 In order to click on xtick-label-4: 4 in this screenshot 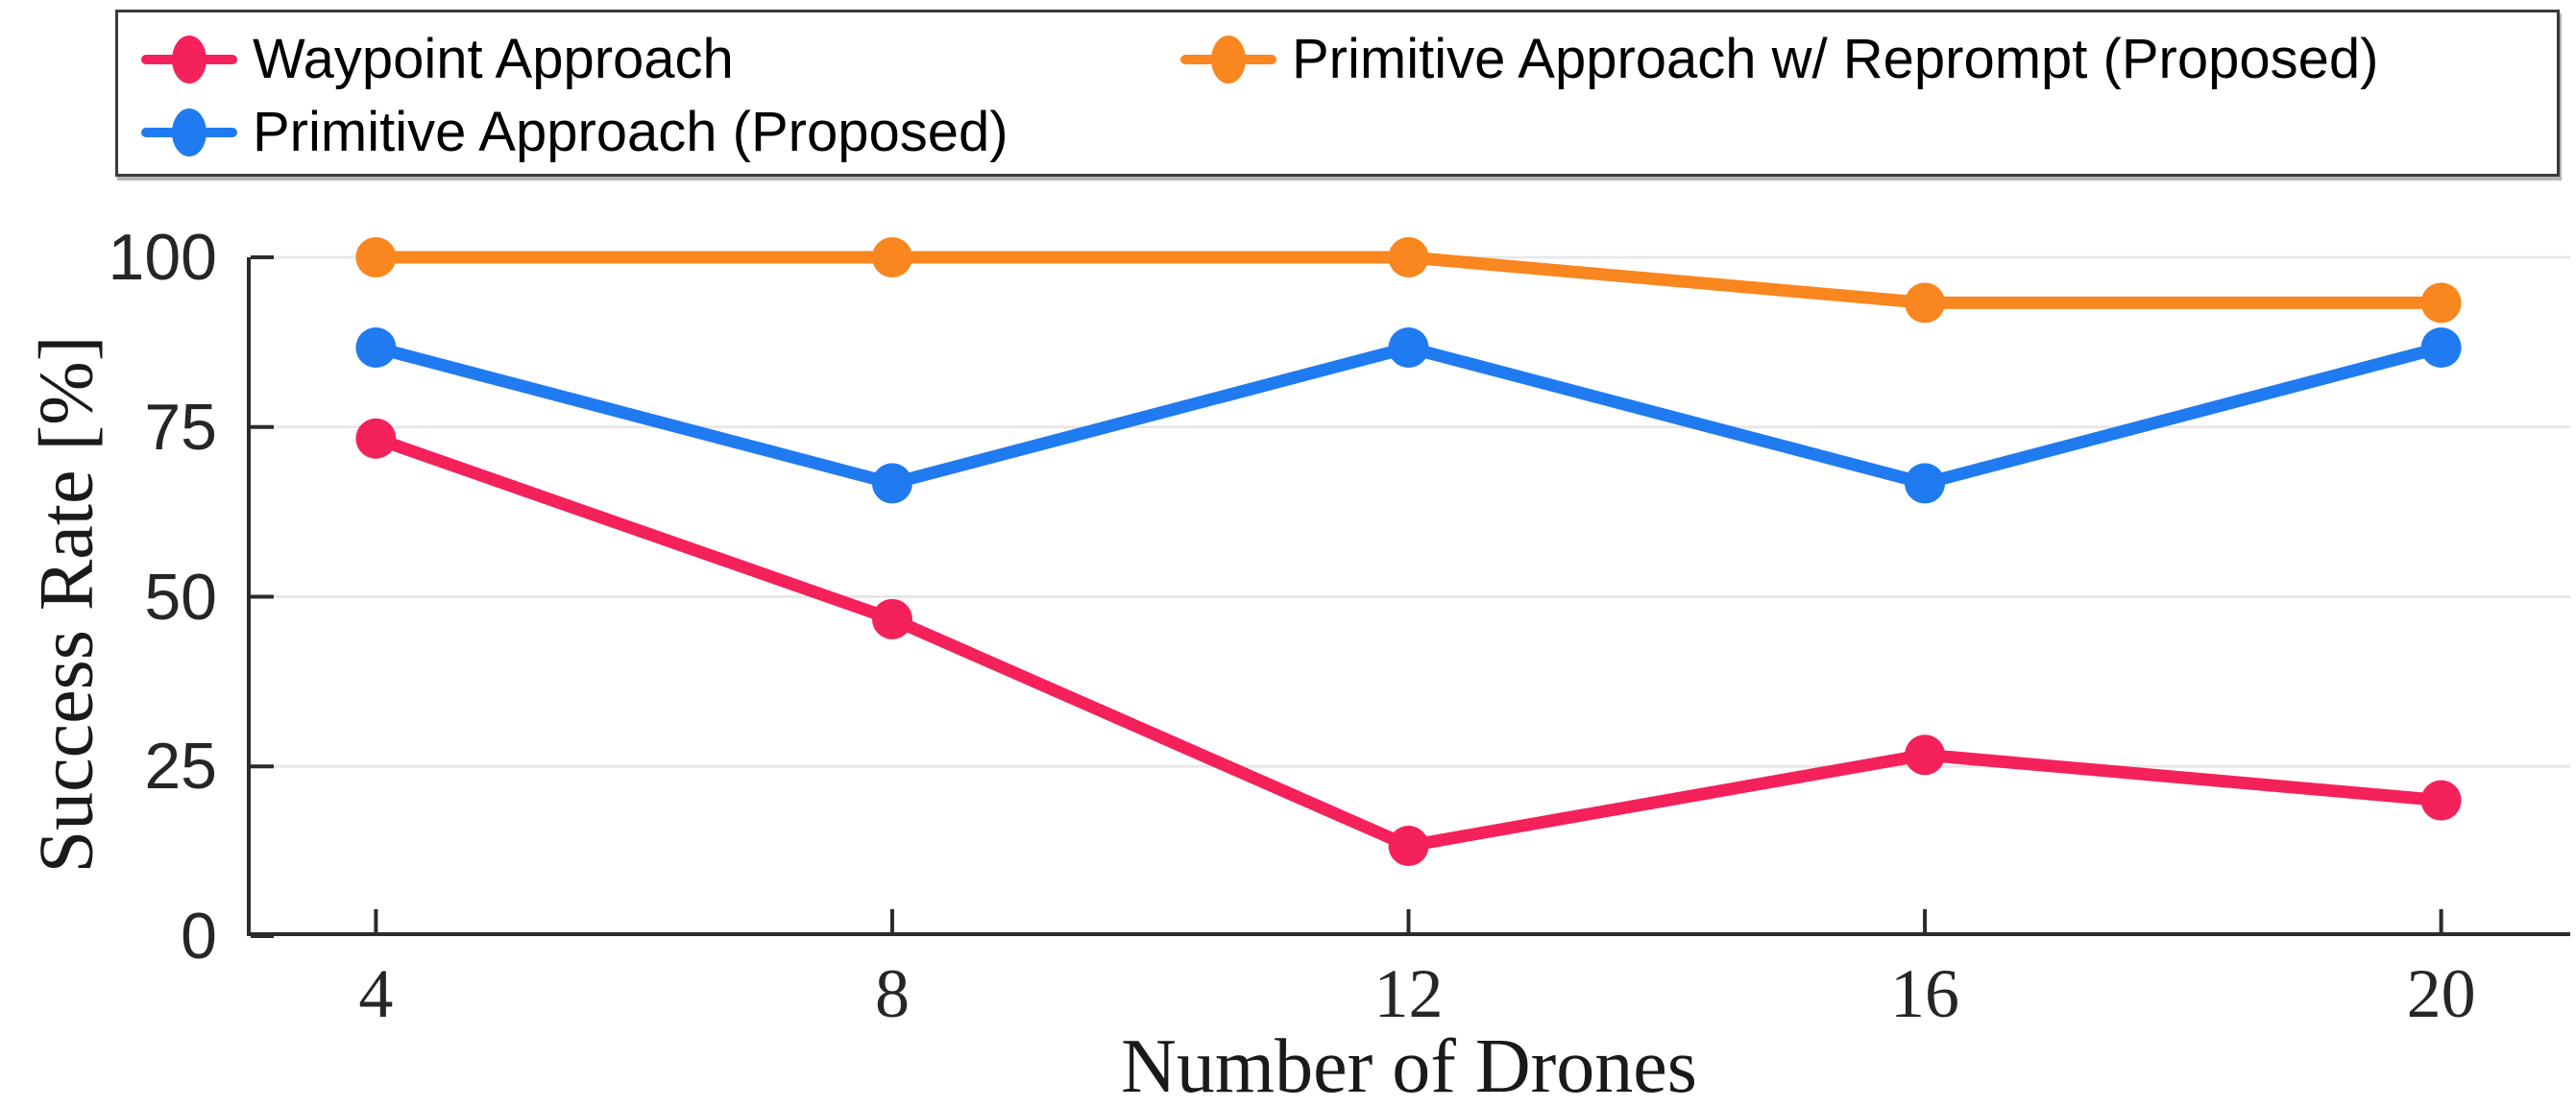, I will do `click(376, 993)`.